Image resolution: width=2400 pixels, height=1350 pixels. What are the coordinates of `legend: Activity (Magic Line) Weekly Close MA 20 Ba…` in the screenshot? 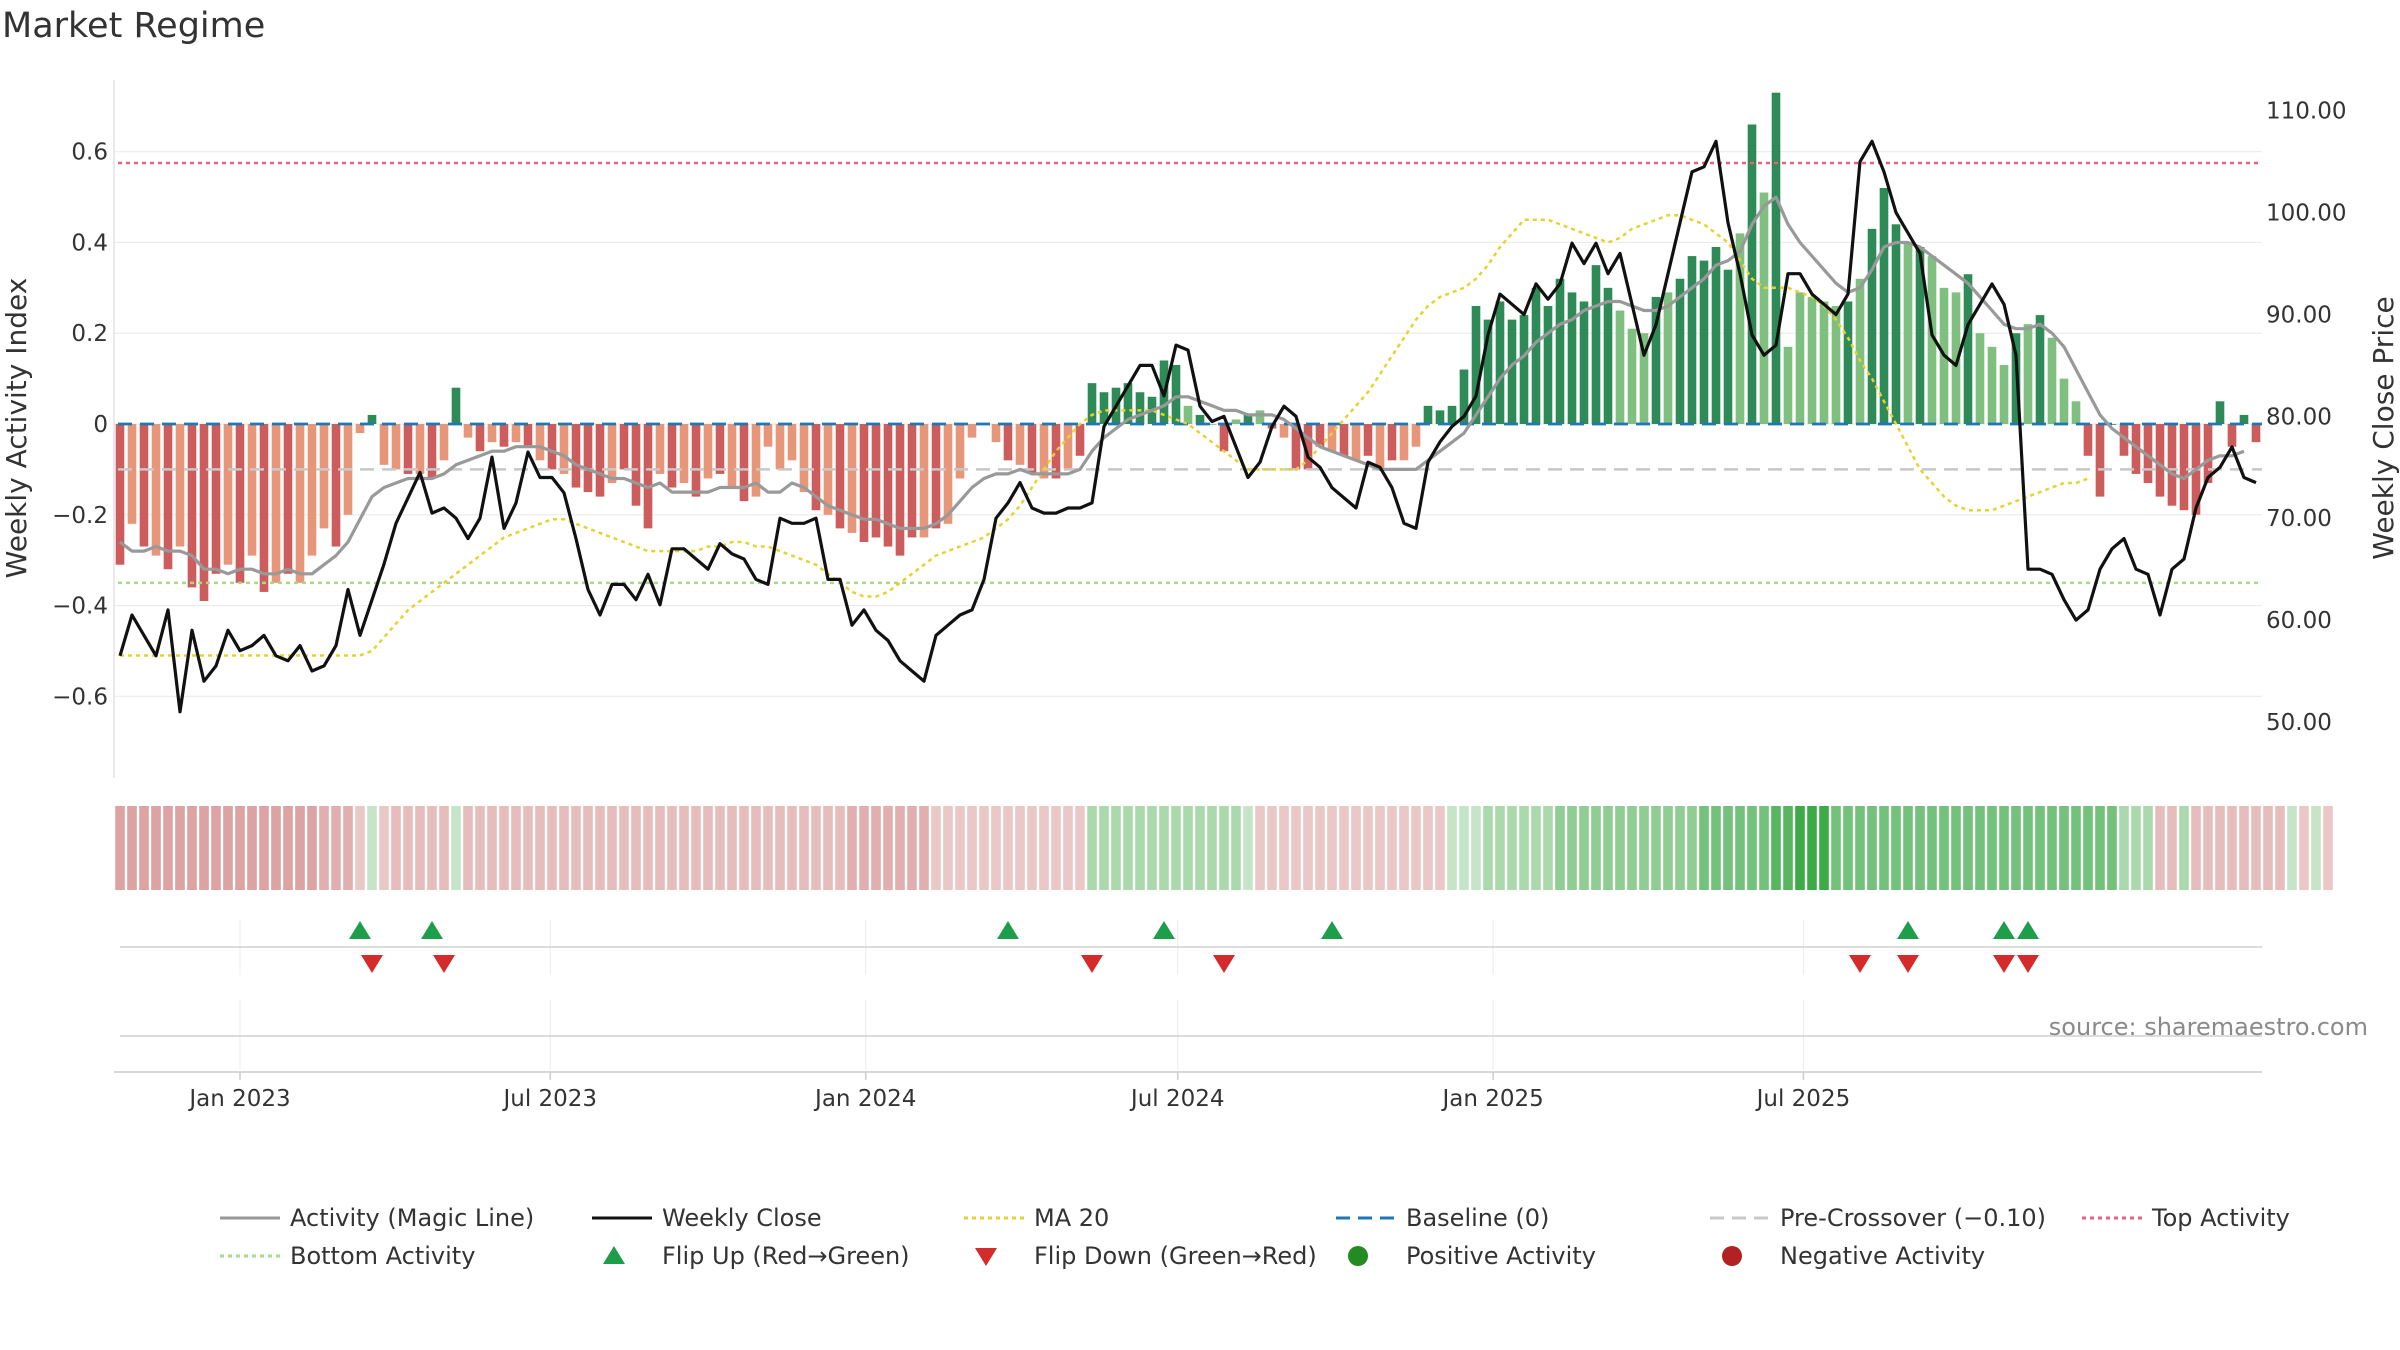 It's located at (1255, 1237).